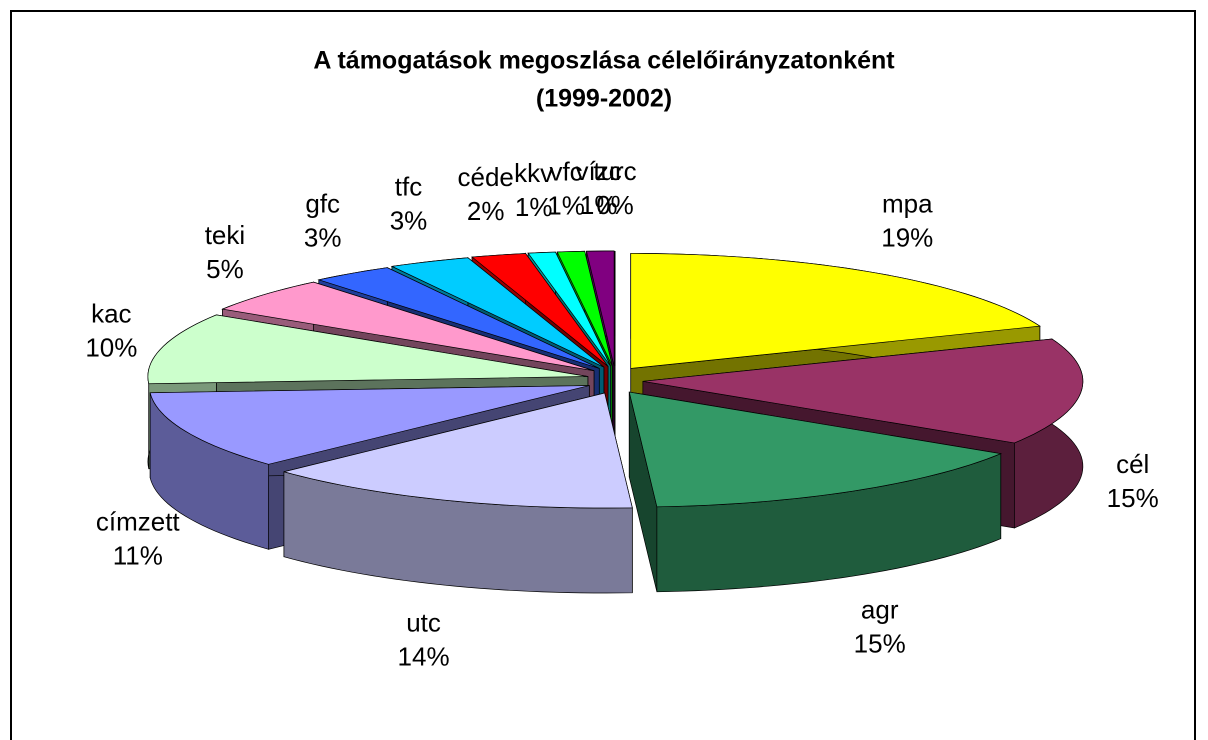 The image size is (1208, 740). What do you see at coordinates (486, 211) in the screenshot?
I see `value-label: 2%` at bounding box center [486, 211].